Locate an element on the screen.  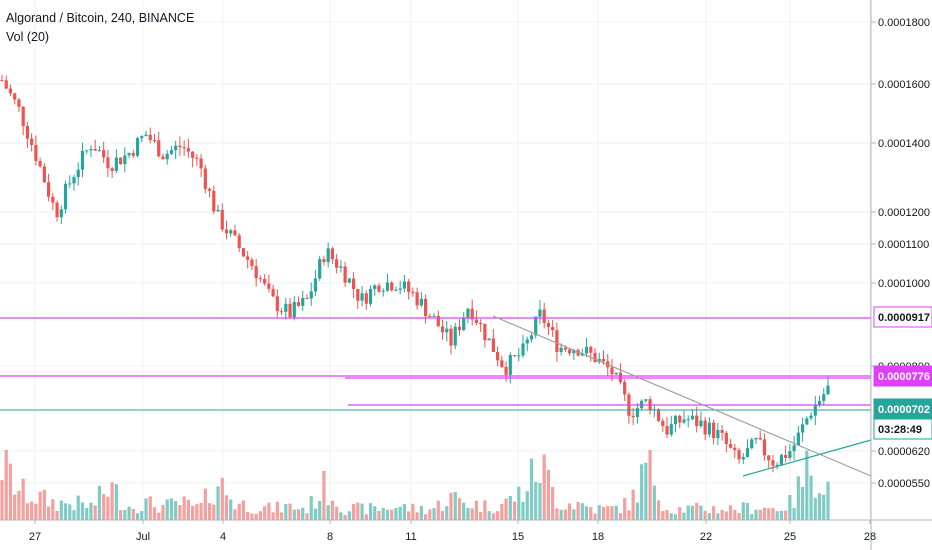
time-tick-label: 27 is located at coordinates (35, 537).